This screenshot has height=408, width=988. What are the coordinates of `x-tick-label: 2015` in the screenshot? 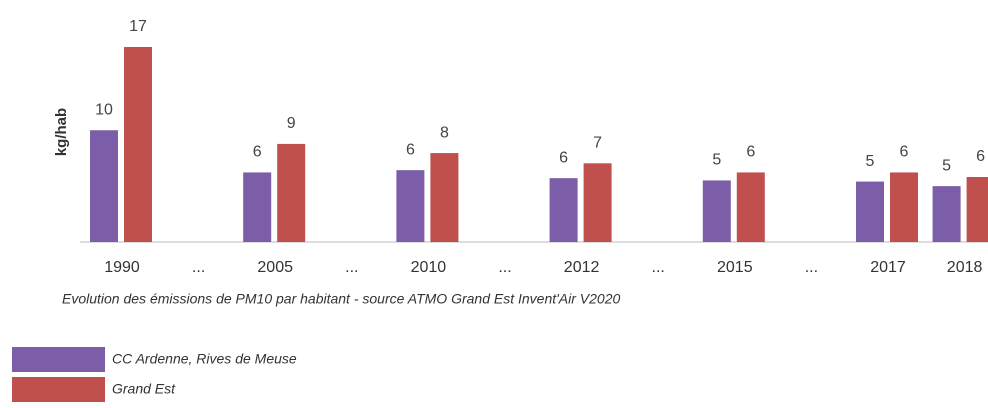 It's located at (735, 267).